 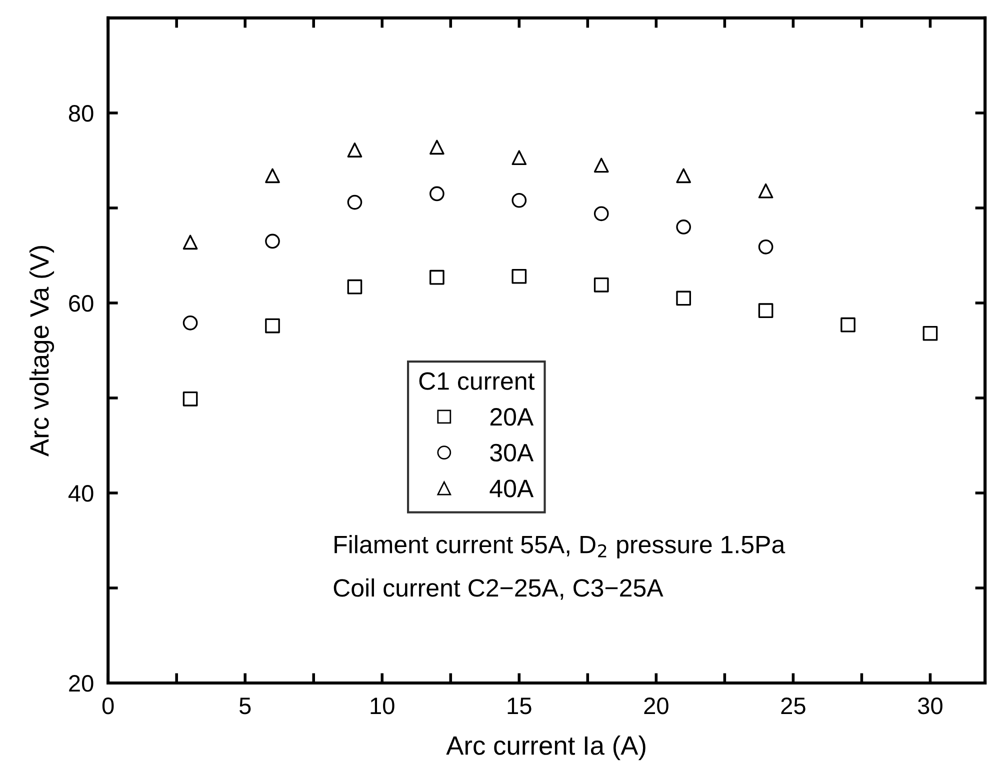 I want to click on y-tick-label: 80, so click(x=81, y=113).